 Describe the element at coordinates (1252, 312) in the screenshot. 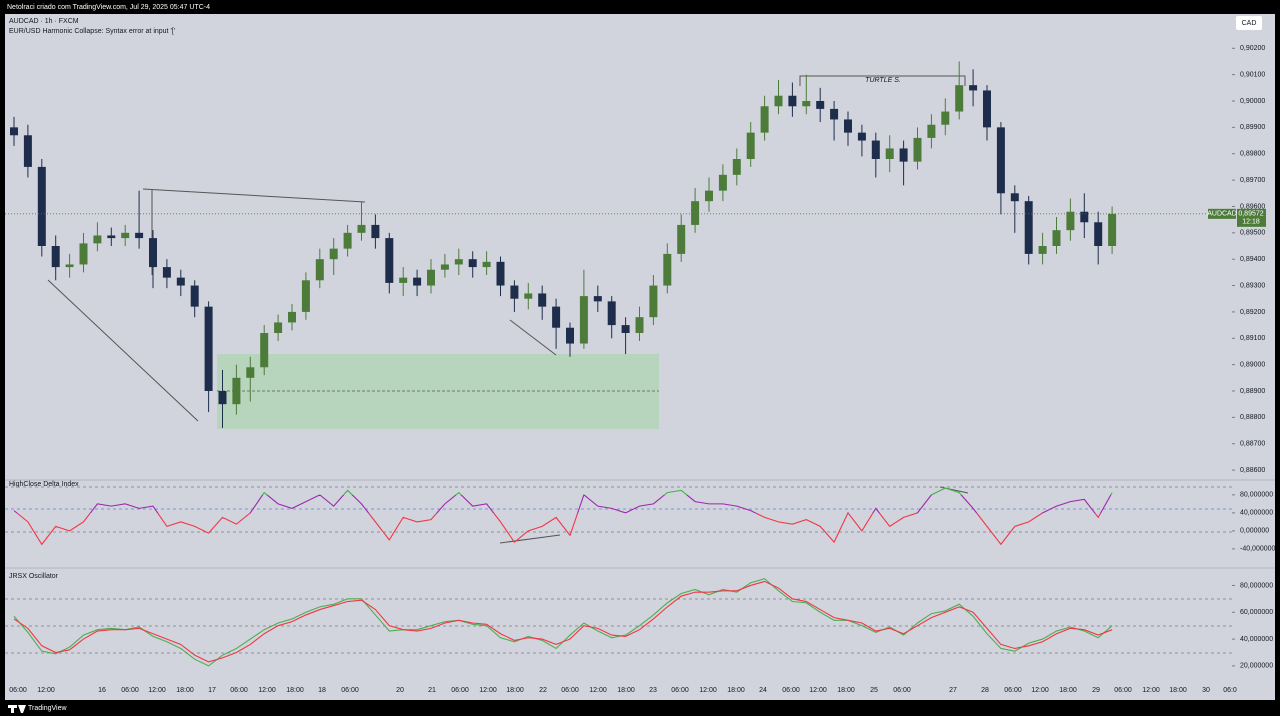

I see `y-tick-label: 0,89200` at that location.